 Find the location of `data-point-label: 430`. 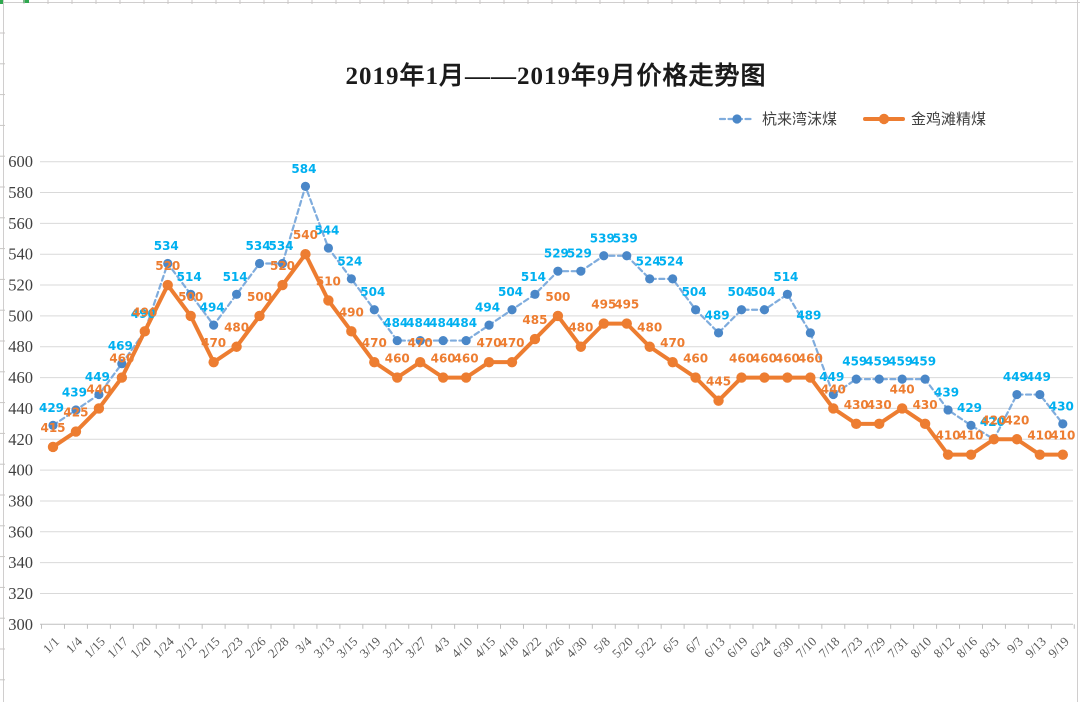

data-point-label: 430 is located at coordinates (1061, 406).